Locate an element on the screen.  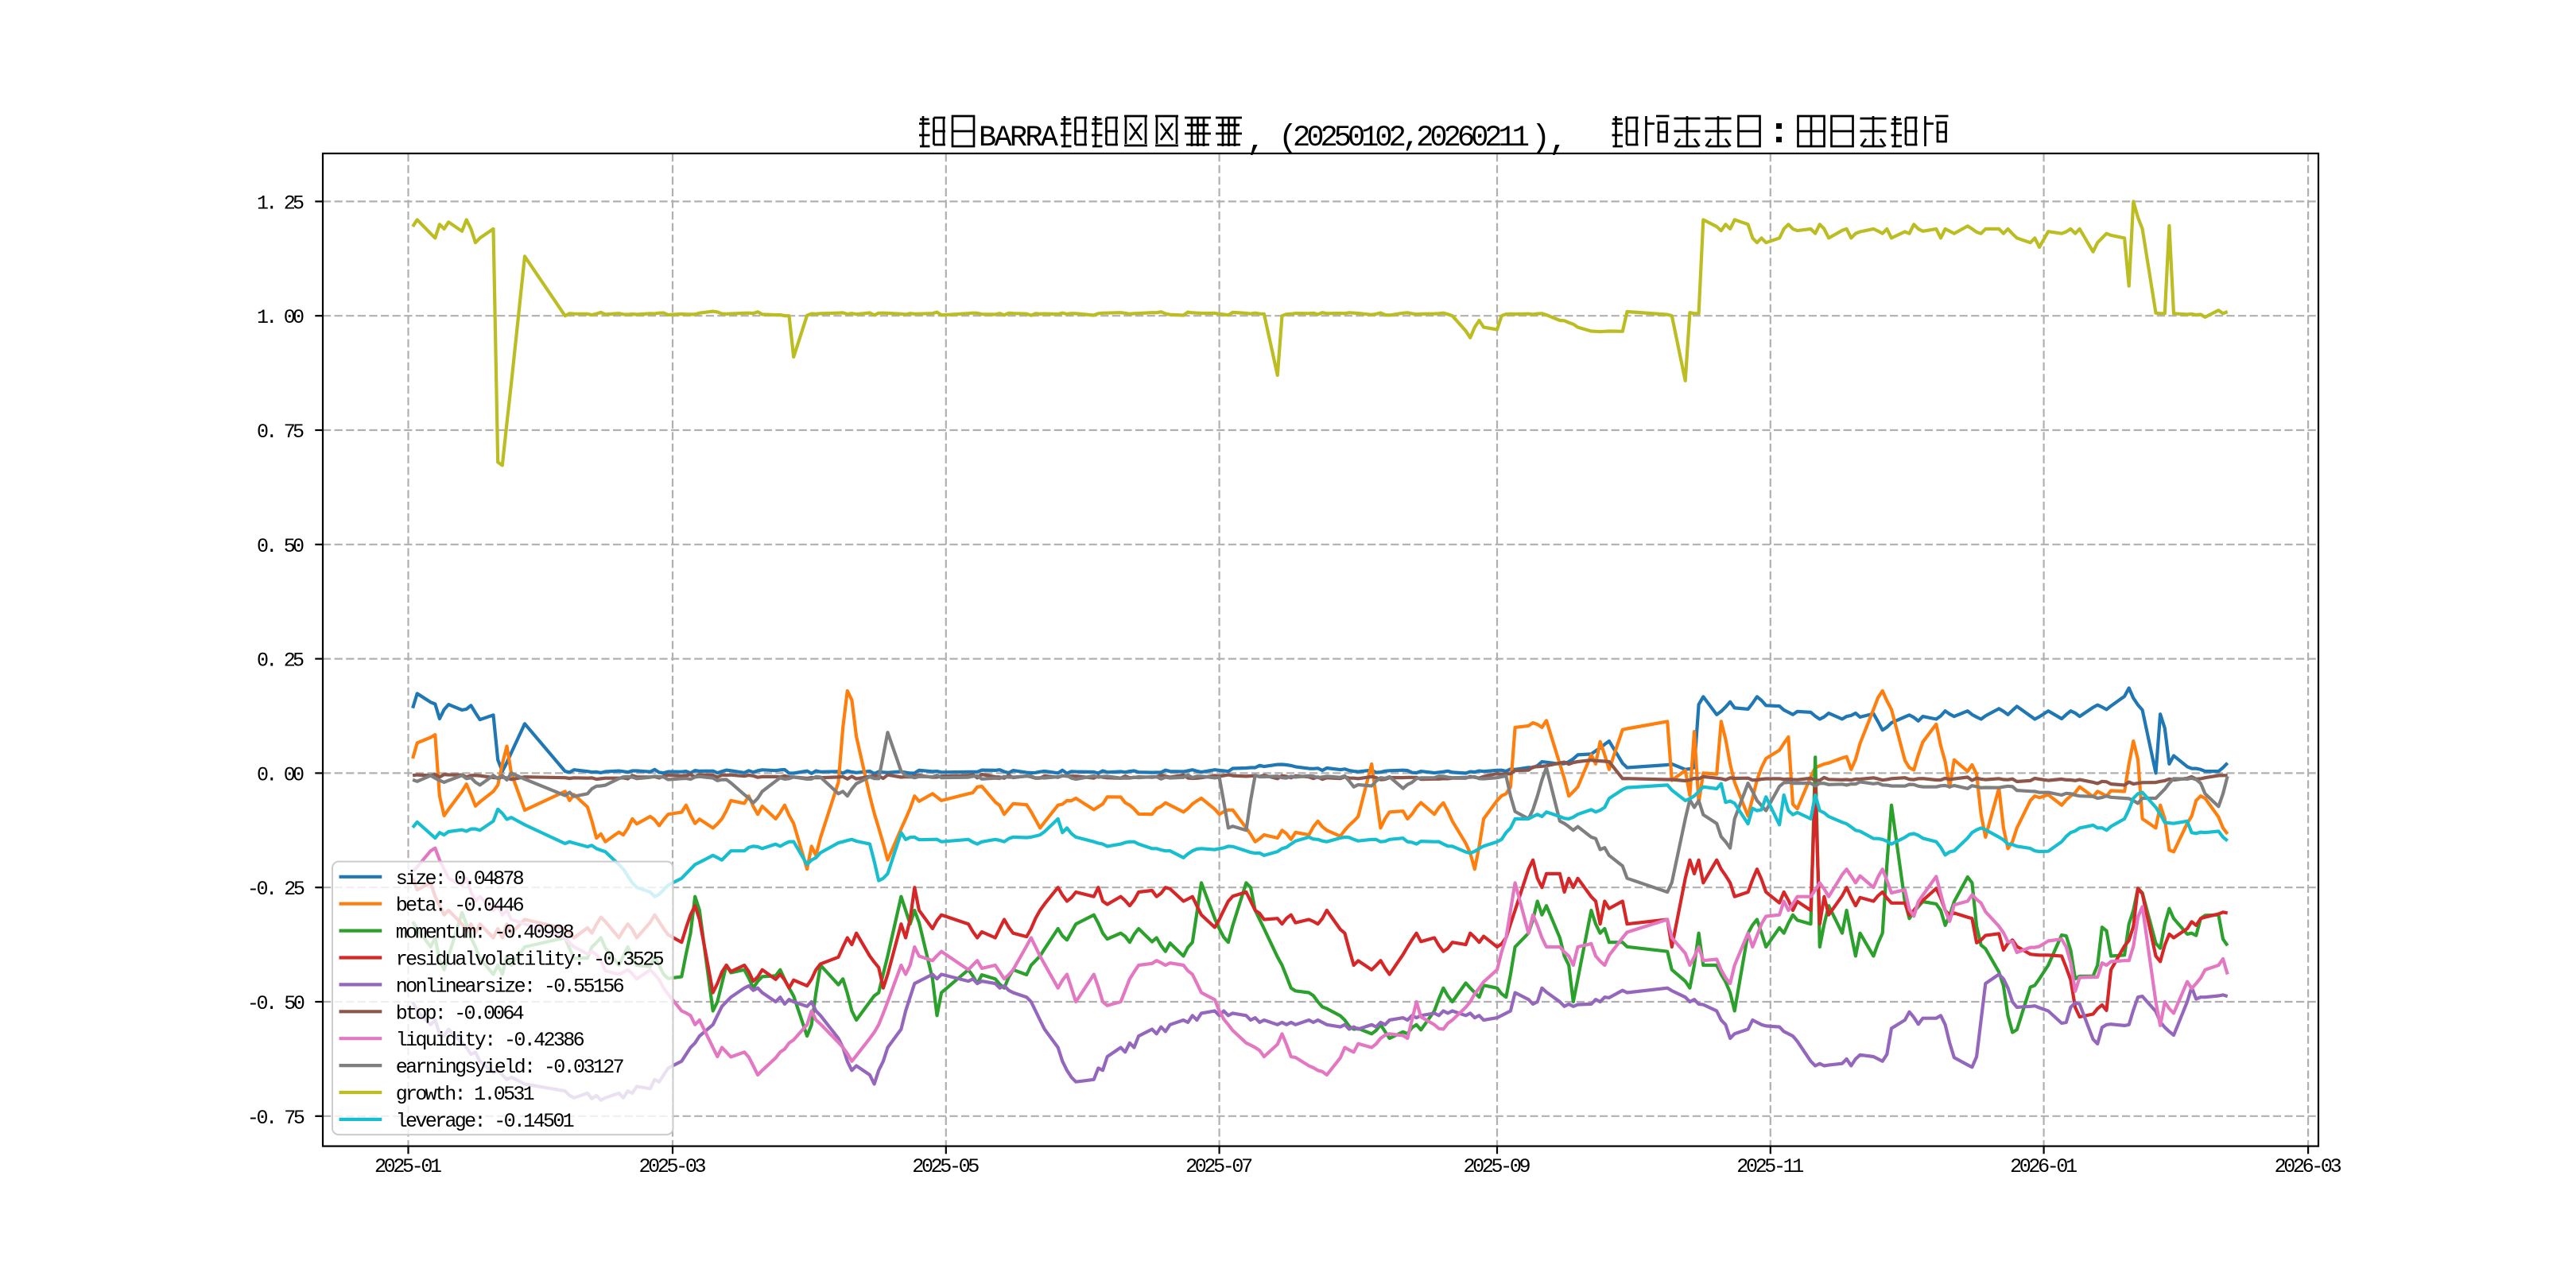
svg-text: 2025-03 is located at coordinates (673, 1167).